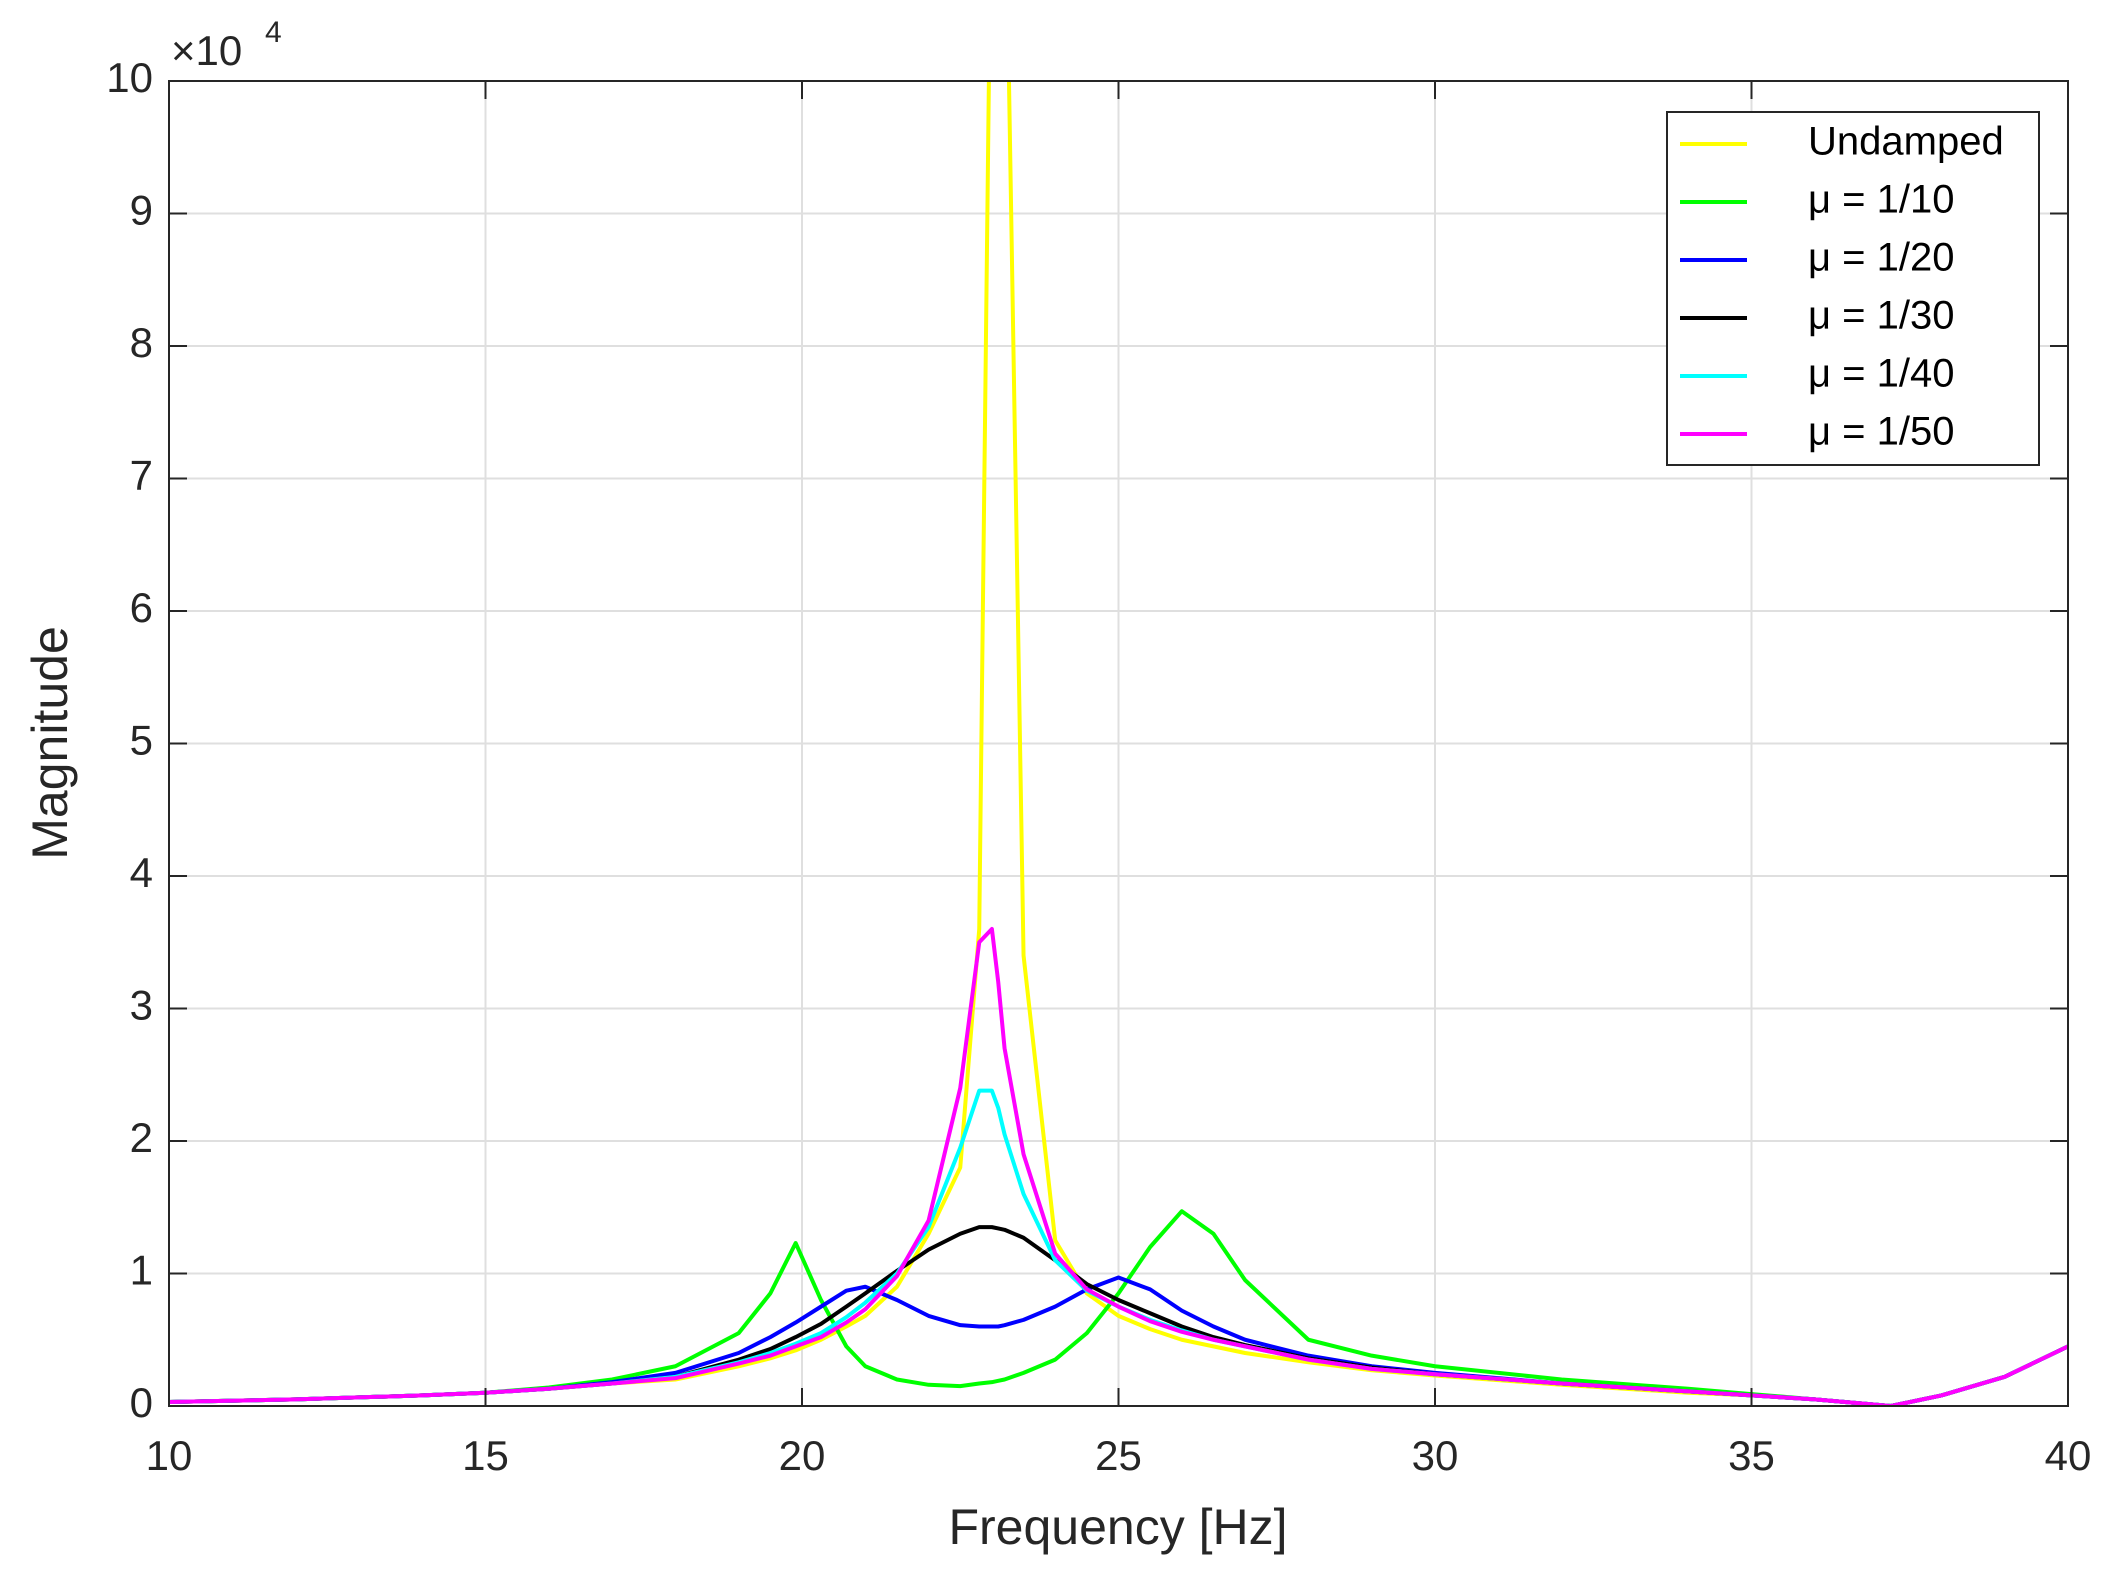 The height and width of the screenshot is (1579, 2117). I want to click on y-exponent-base: ×10, so click(206, 50).